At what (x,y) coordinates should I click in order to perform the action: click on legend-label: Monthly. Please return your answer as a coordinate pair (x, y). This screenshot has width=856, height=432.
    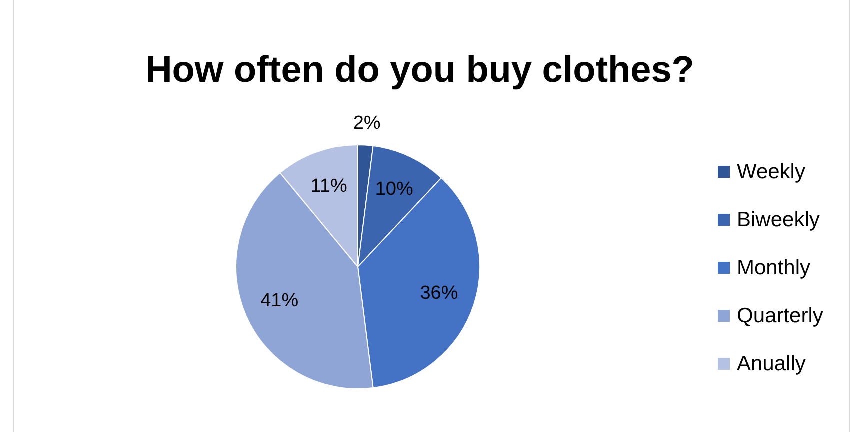
    Looking at the image, I should click on (774, 268).